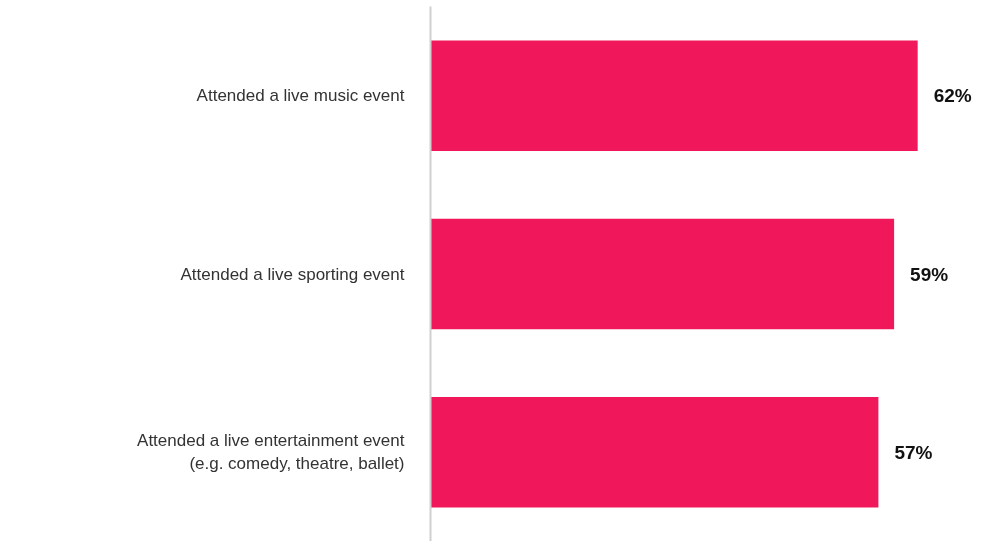 This screenshot has height=541, width=1006. I want to click on data-label: 57%, so click(913, 452).